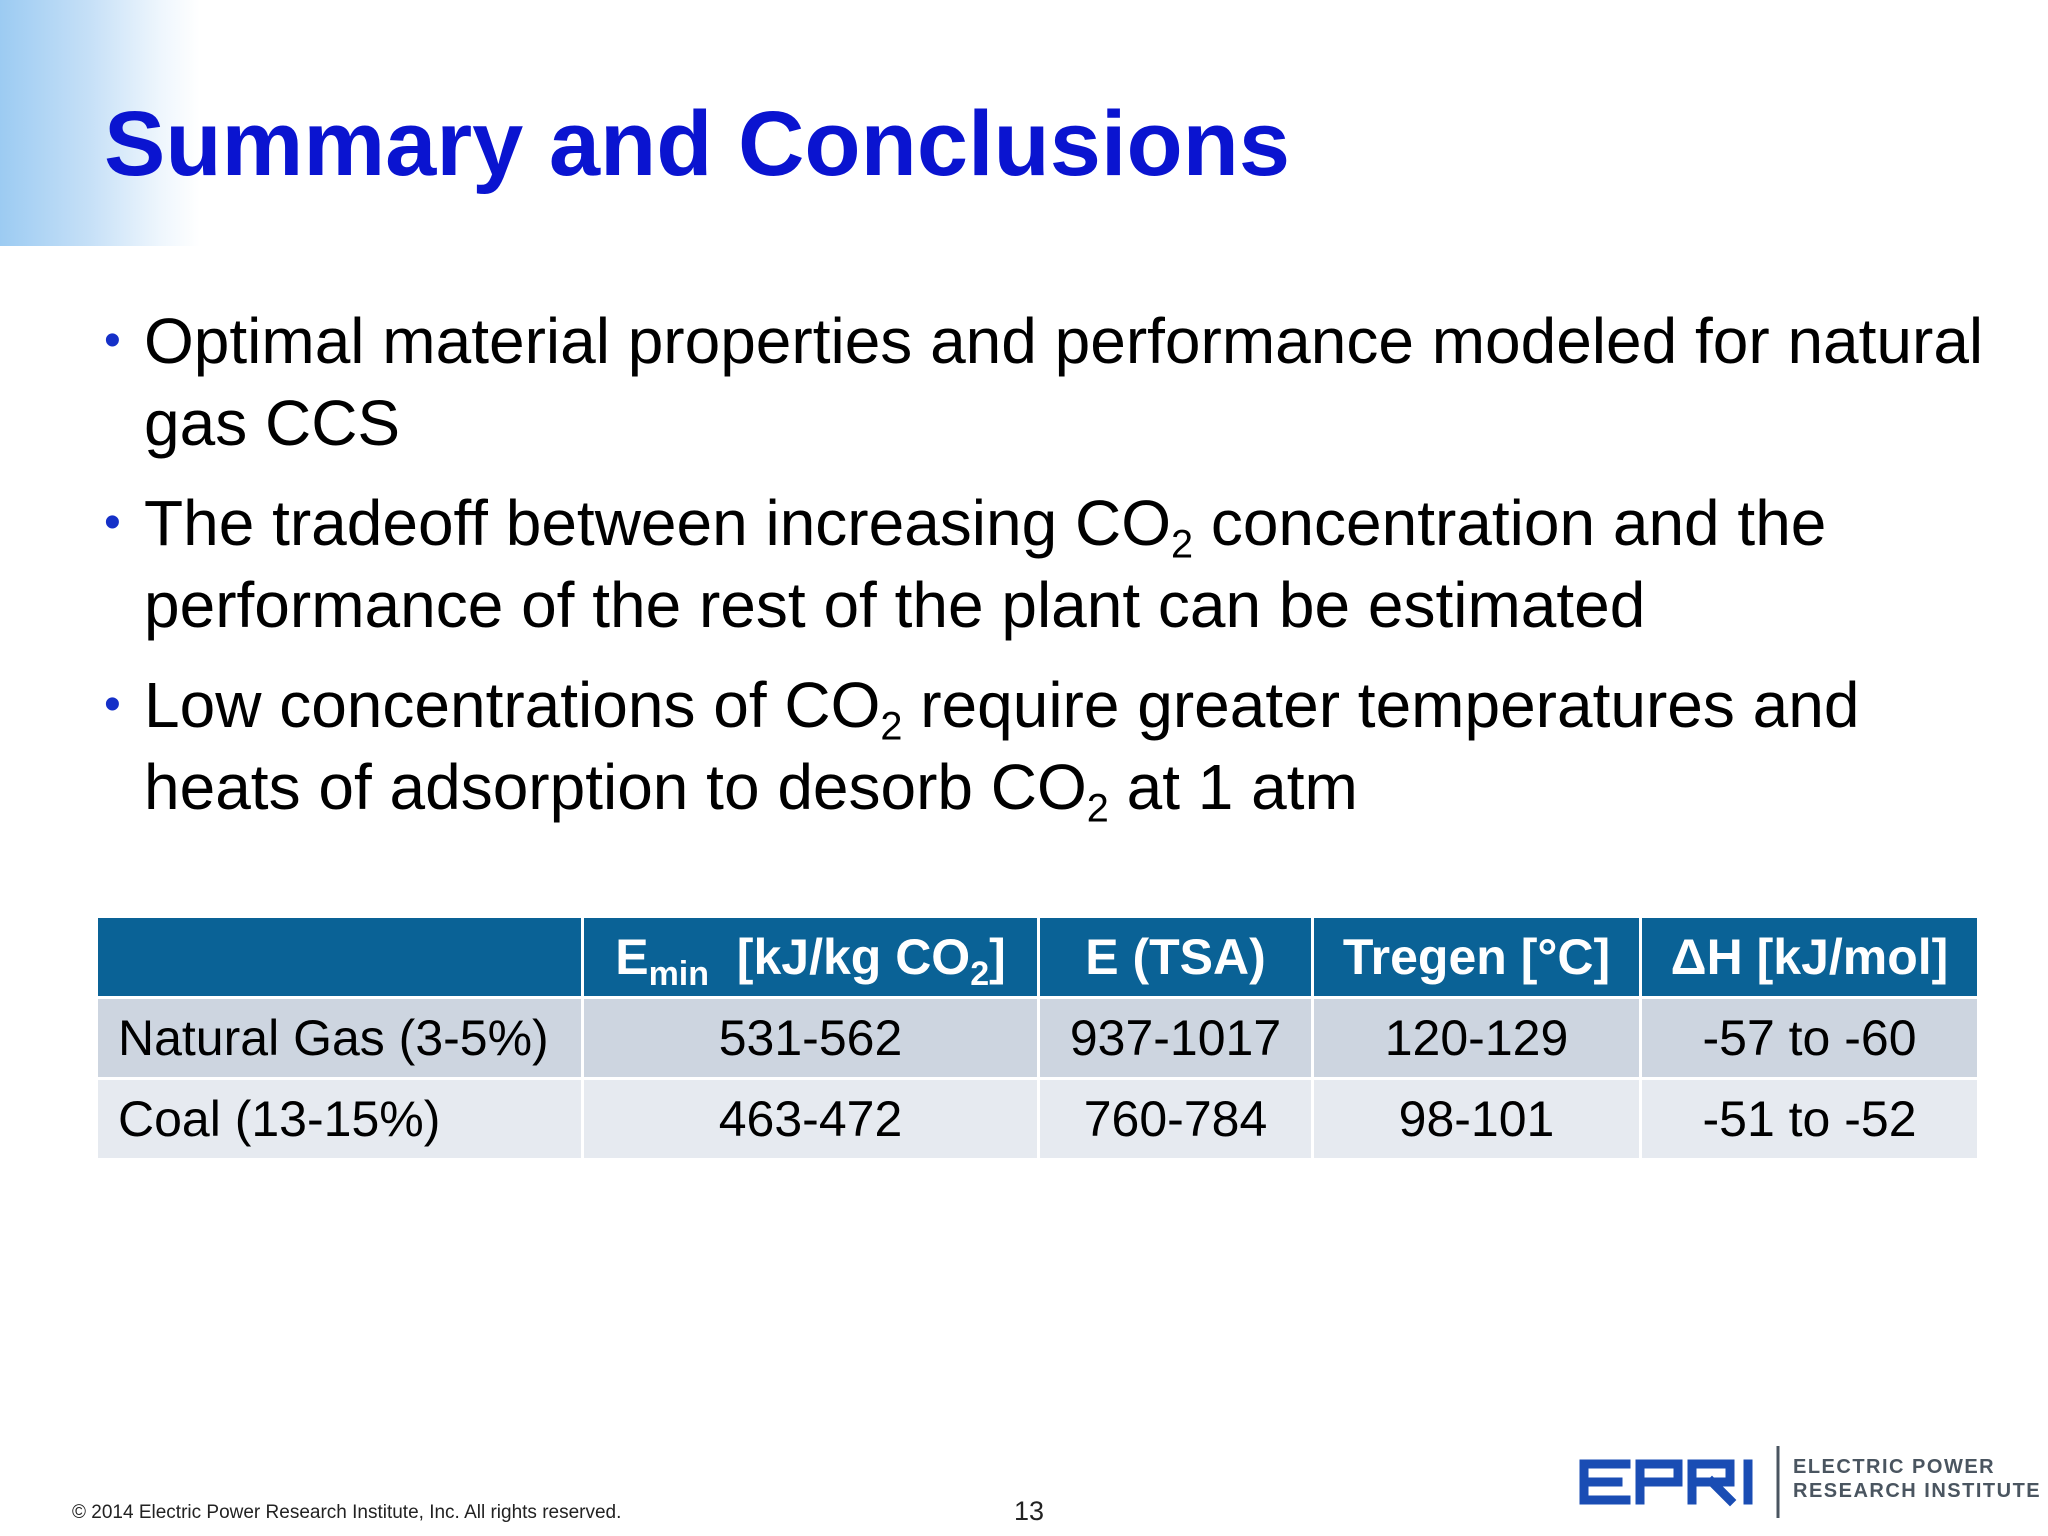 The image size is (2048, 1536). What do you see at coordinates (1175, 1119) in the screenshot?
I see `table-cell: 760-784` at bounding box center [1175, 1119].